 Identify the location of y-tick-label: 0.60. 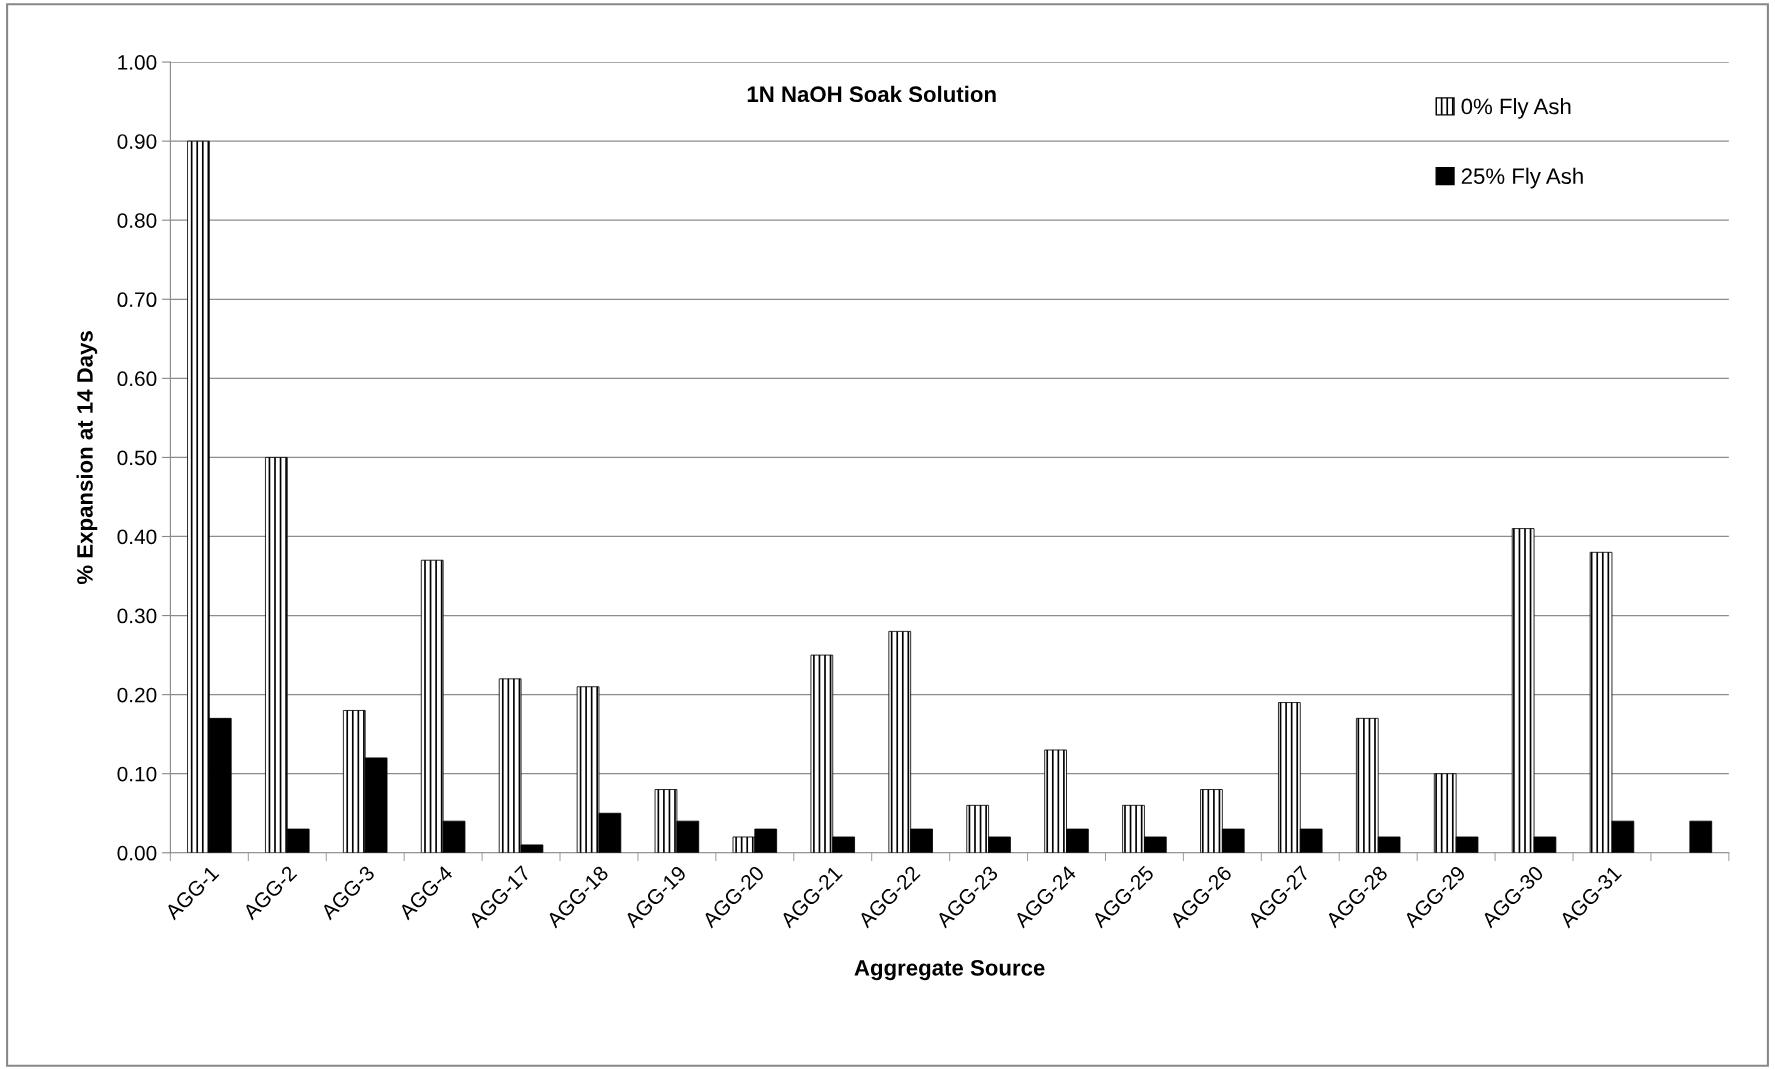
(137, 379).